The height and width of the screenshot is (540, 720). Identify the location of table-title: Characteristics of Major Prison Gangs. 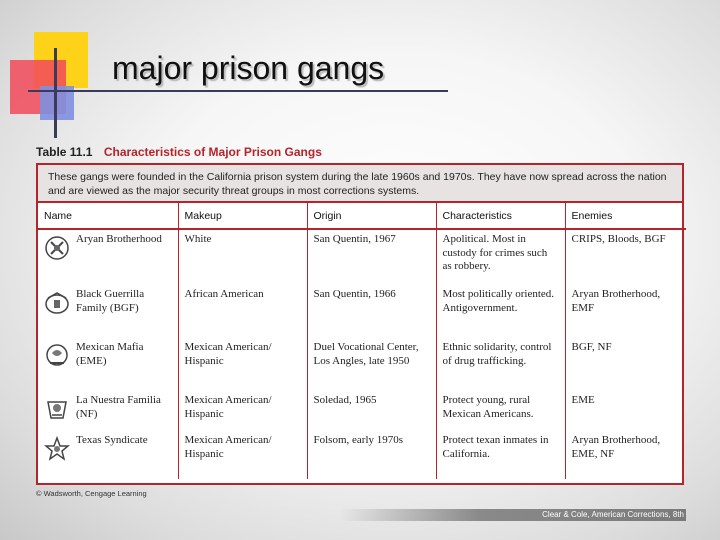
(212, 152).